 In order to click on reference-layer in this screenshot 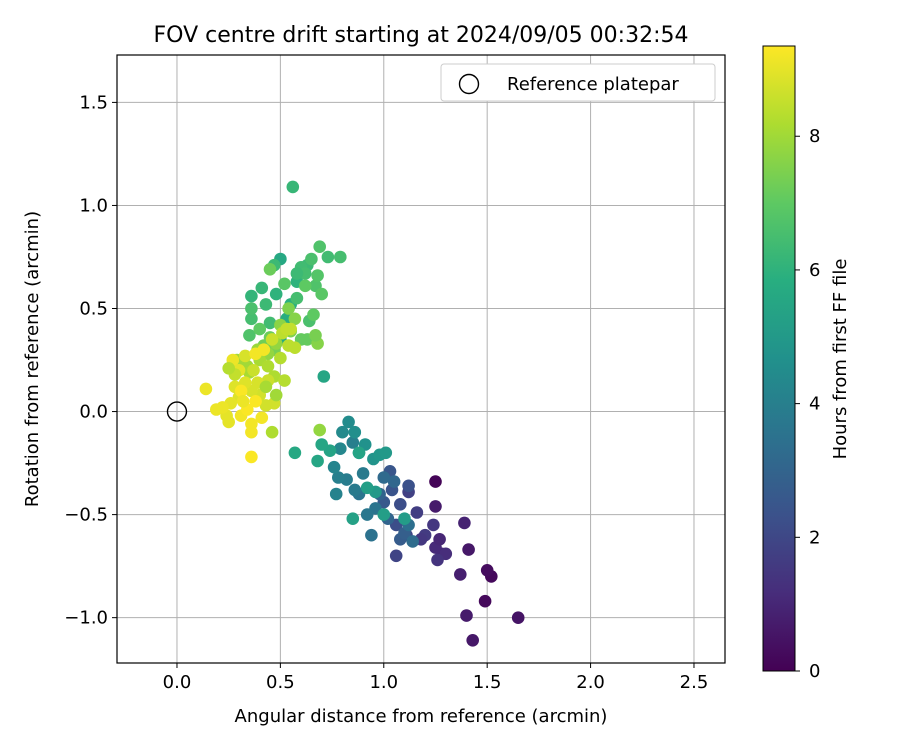, I will do `click(177, 411)`.